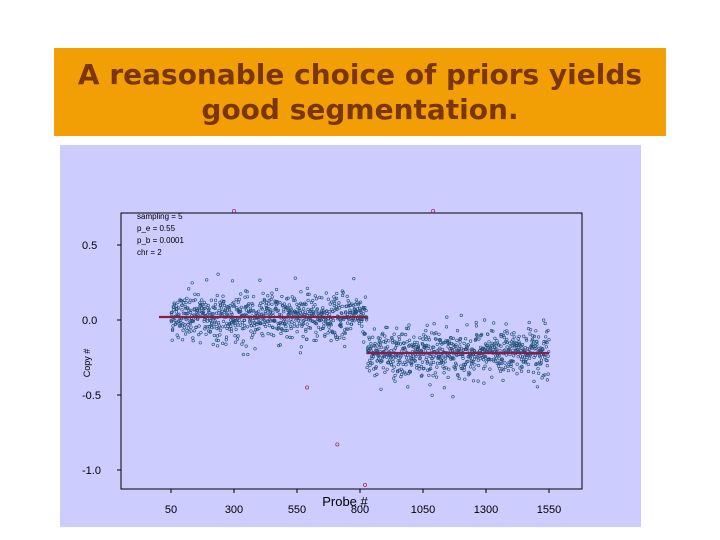  What do you see at coordinates (307, 387) in the screenshot?
I see `outlier-point` at bounding box center [307, 387].